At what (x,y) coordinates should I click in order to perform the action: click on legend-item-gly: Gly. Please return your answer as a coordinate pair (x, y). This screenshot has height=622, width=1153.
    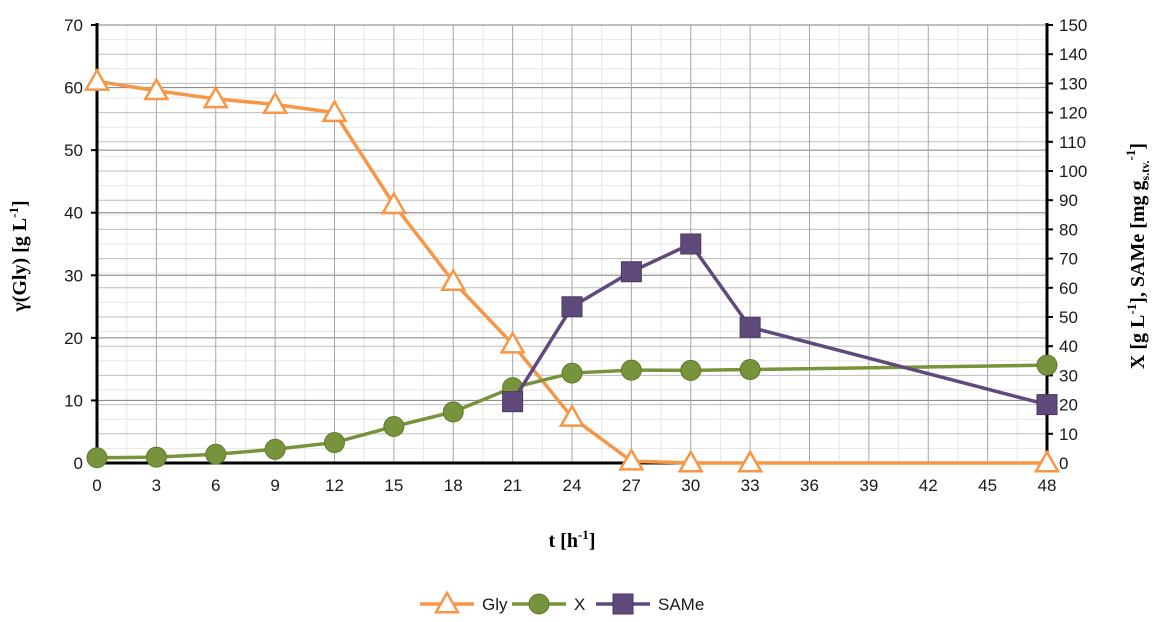
    Looking at the image, I should click on (464, 602).